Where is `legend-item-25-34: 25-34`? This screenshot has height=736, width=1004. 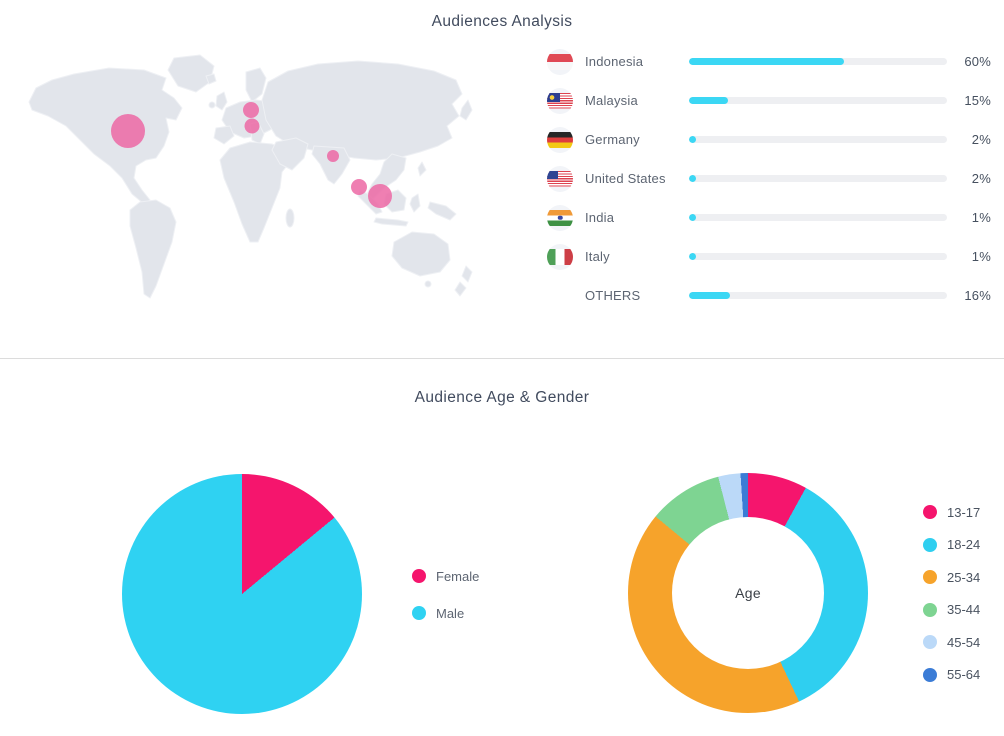
legend-item-25-34: 25-34 is located at coordinates (952, 577).